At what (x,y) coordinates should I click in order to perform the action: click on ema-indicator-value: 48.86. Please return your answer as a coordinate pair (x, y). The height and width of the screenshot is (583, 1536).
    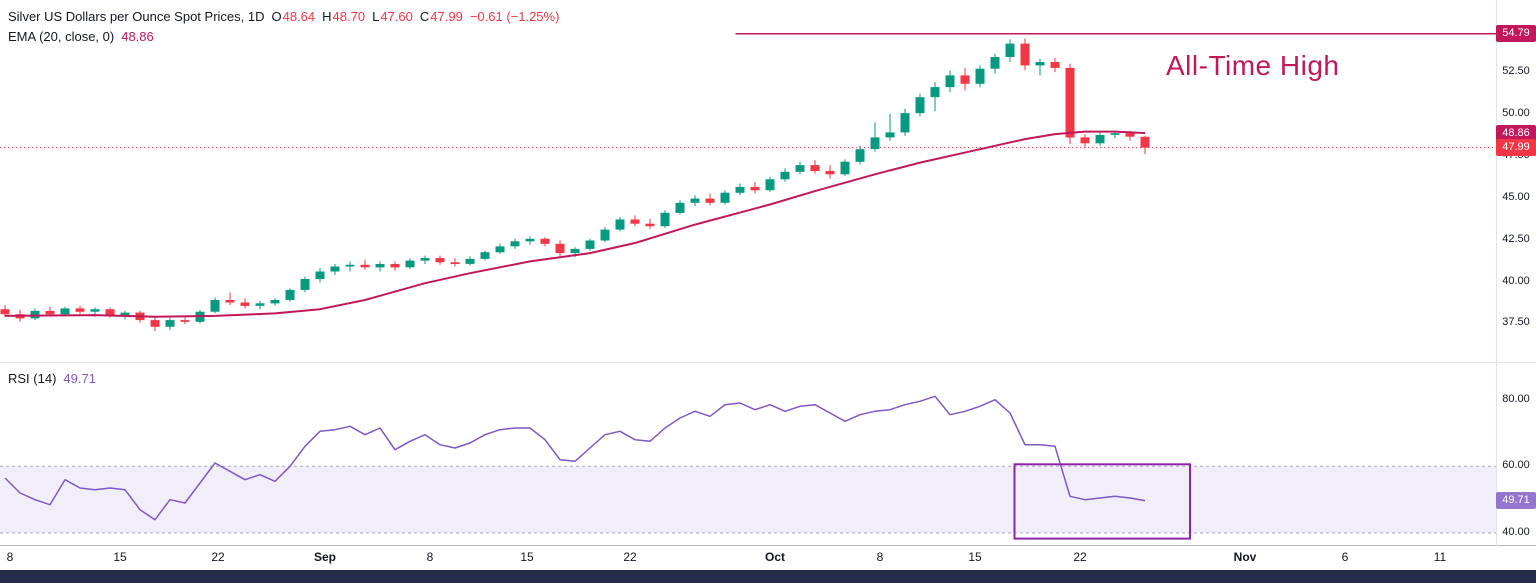
    Looking at the image, I should click on (137, 36).